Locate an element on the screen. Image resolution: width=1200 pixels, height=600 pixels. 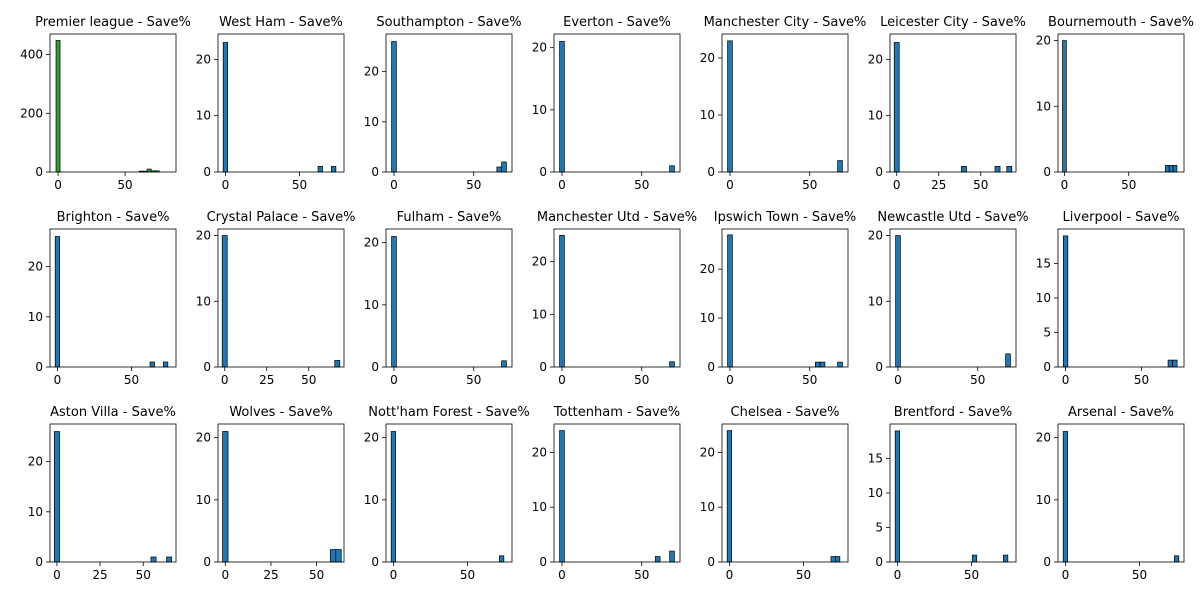
histogram-panel: Ipswich Town - Save% 0 50 0 10 20 is located at coordinates (778, 298).